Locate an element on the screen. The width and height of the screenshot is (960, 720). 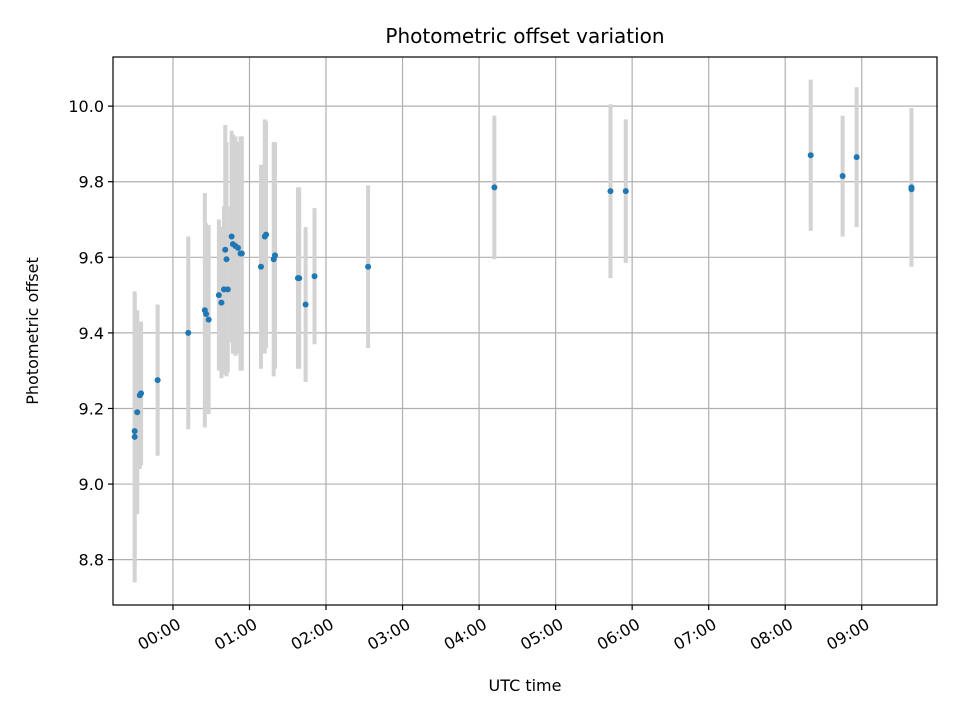
y-tick-label: 9.6 is located at coordinates (91, 257).